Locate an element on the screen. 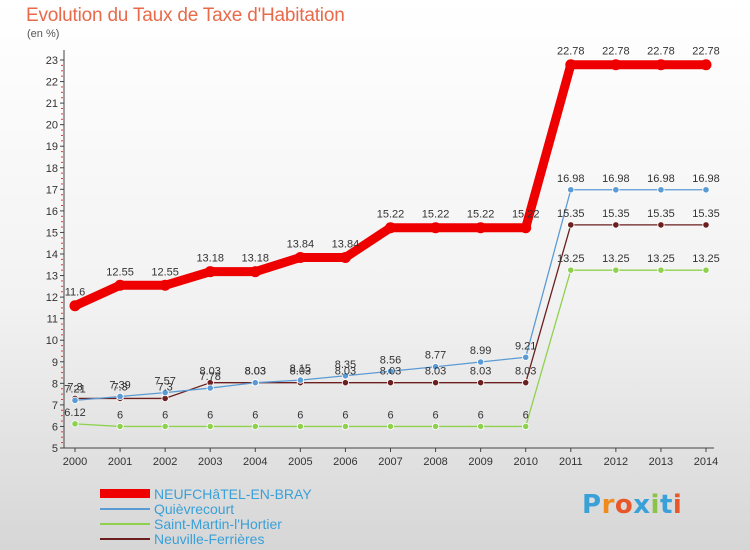 This screenshot has width=750, height=550. proxiti-logo: Proxiti is located at coordinates (632, 505).